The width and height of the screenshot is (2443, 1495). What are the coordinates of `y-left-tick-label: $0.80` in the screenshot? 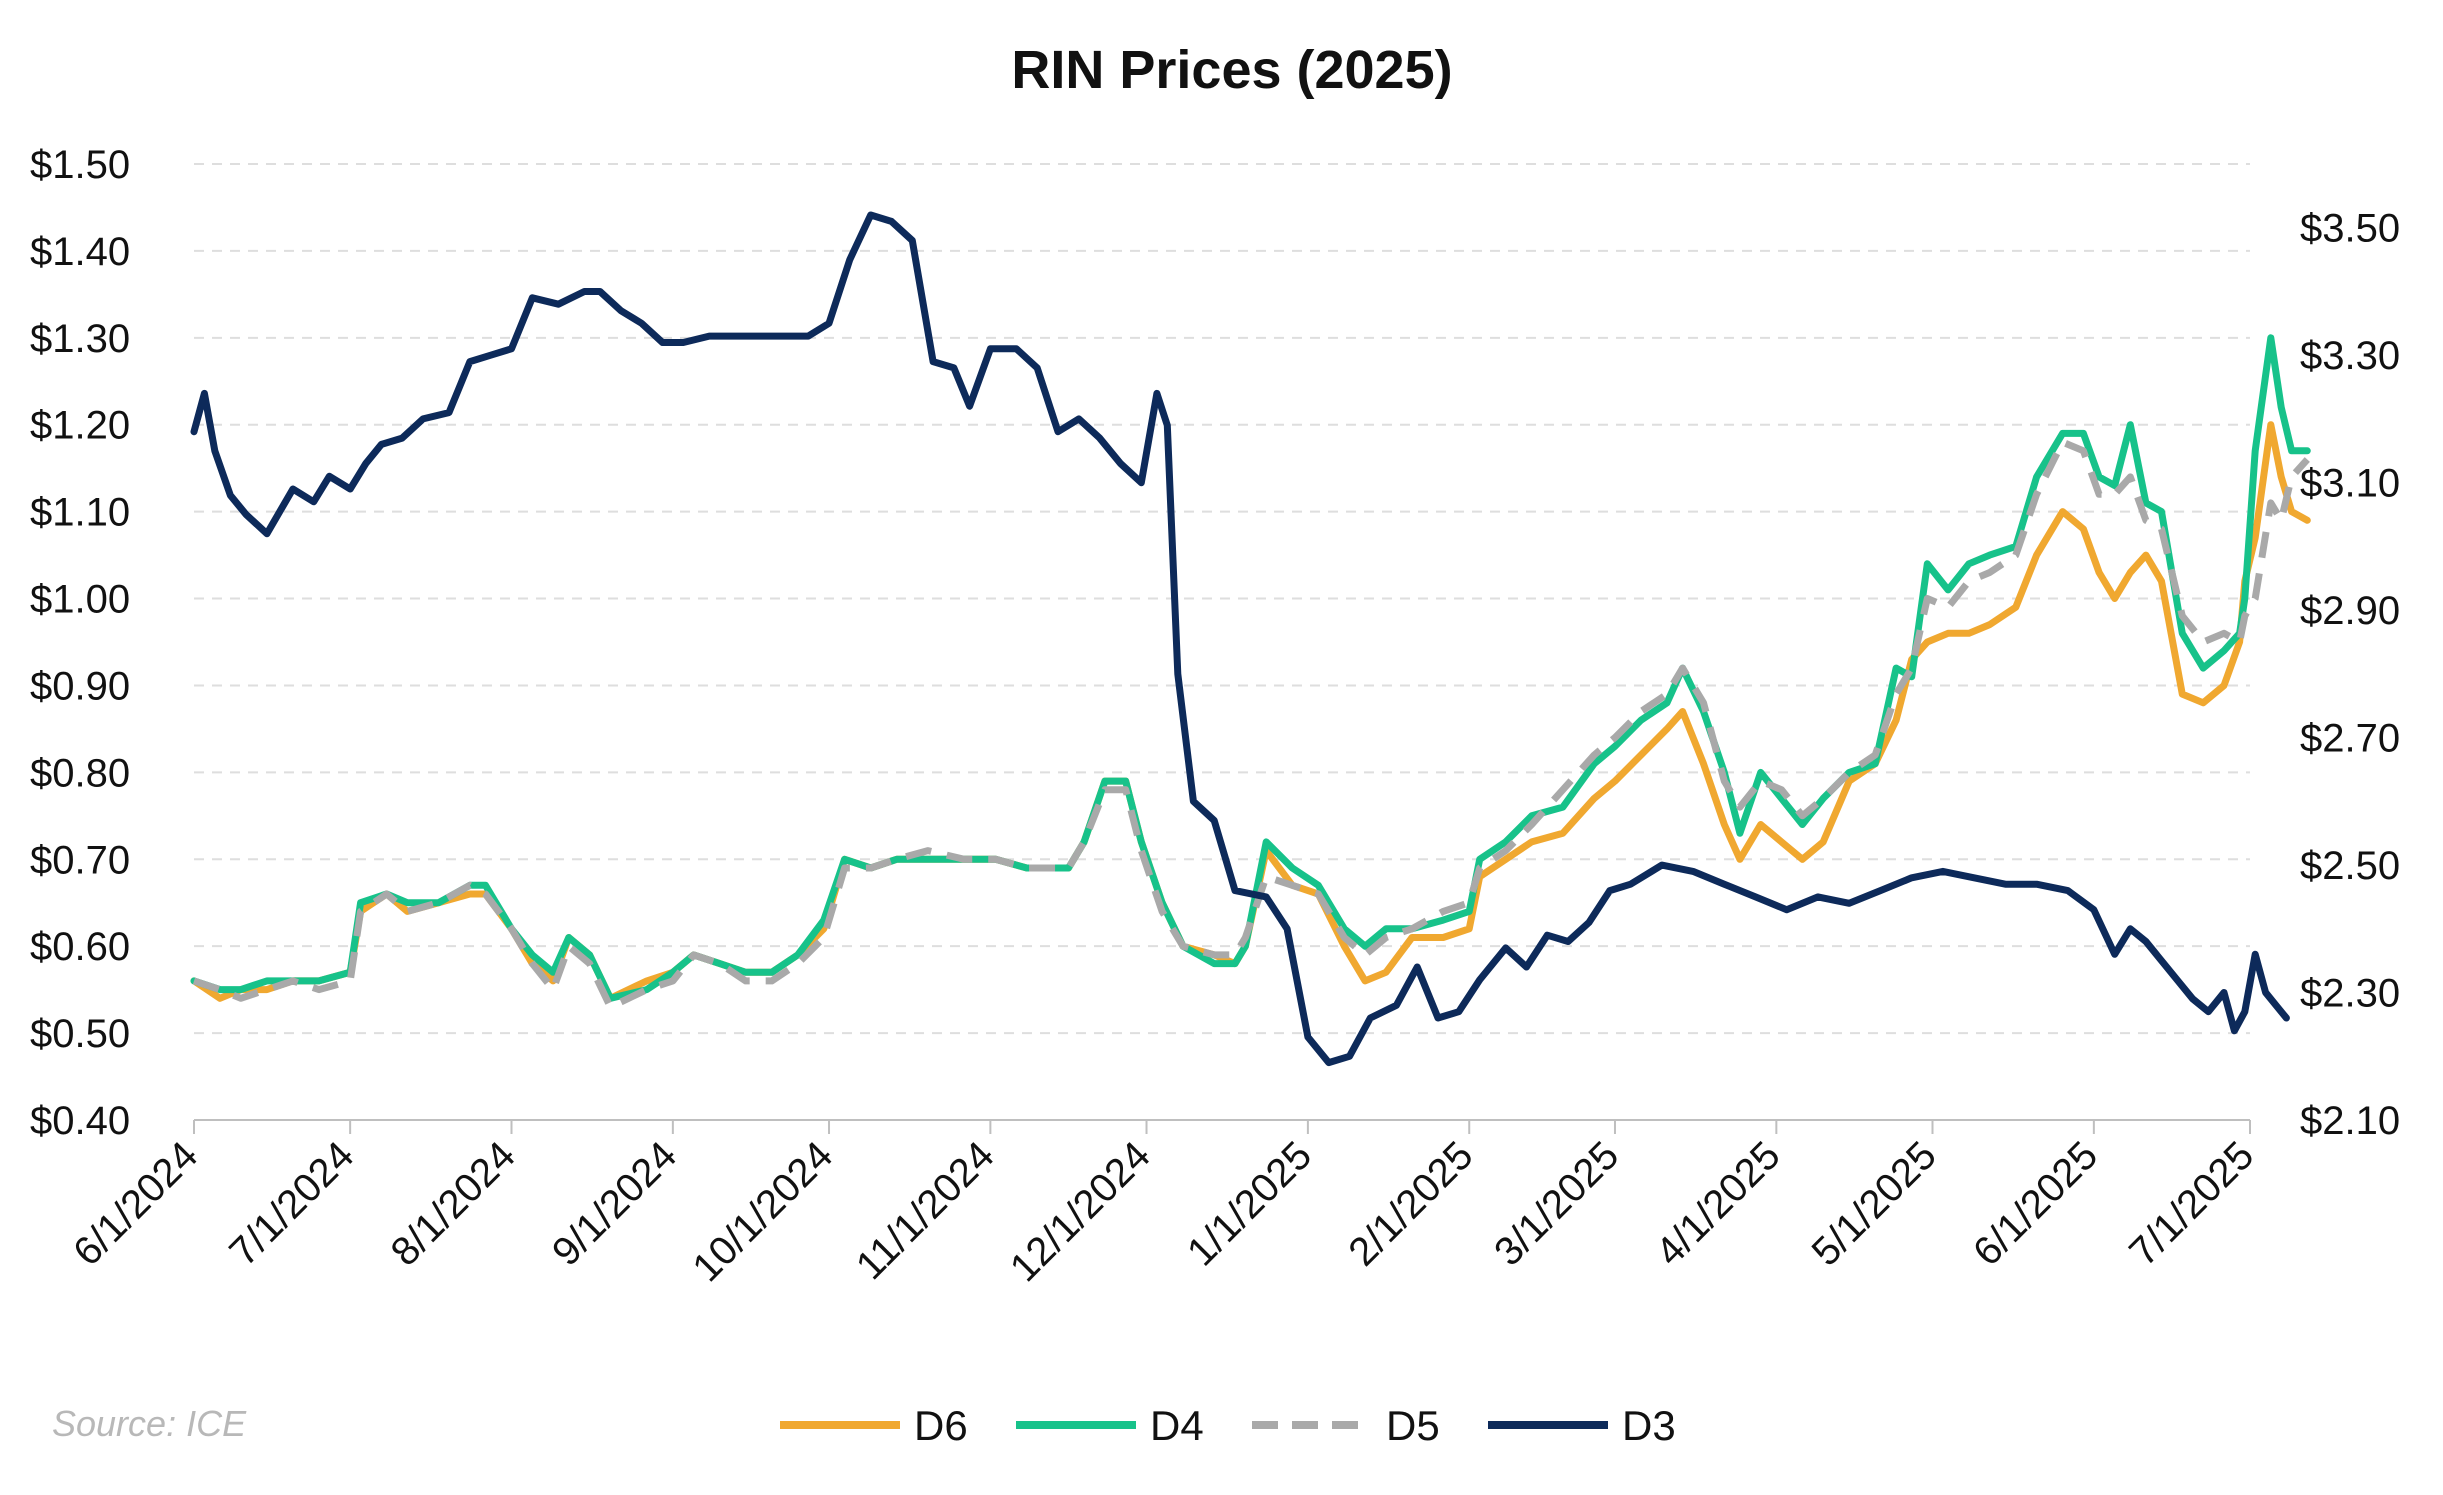 It's located at (80, 773).